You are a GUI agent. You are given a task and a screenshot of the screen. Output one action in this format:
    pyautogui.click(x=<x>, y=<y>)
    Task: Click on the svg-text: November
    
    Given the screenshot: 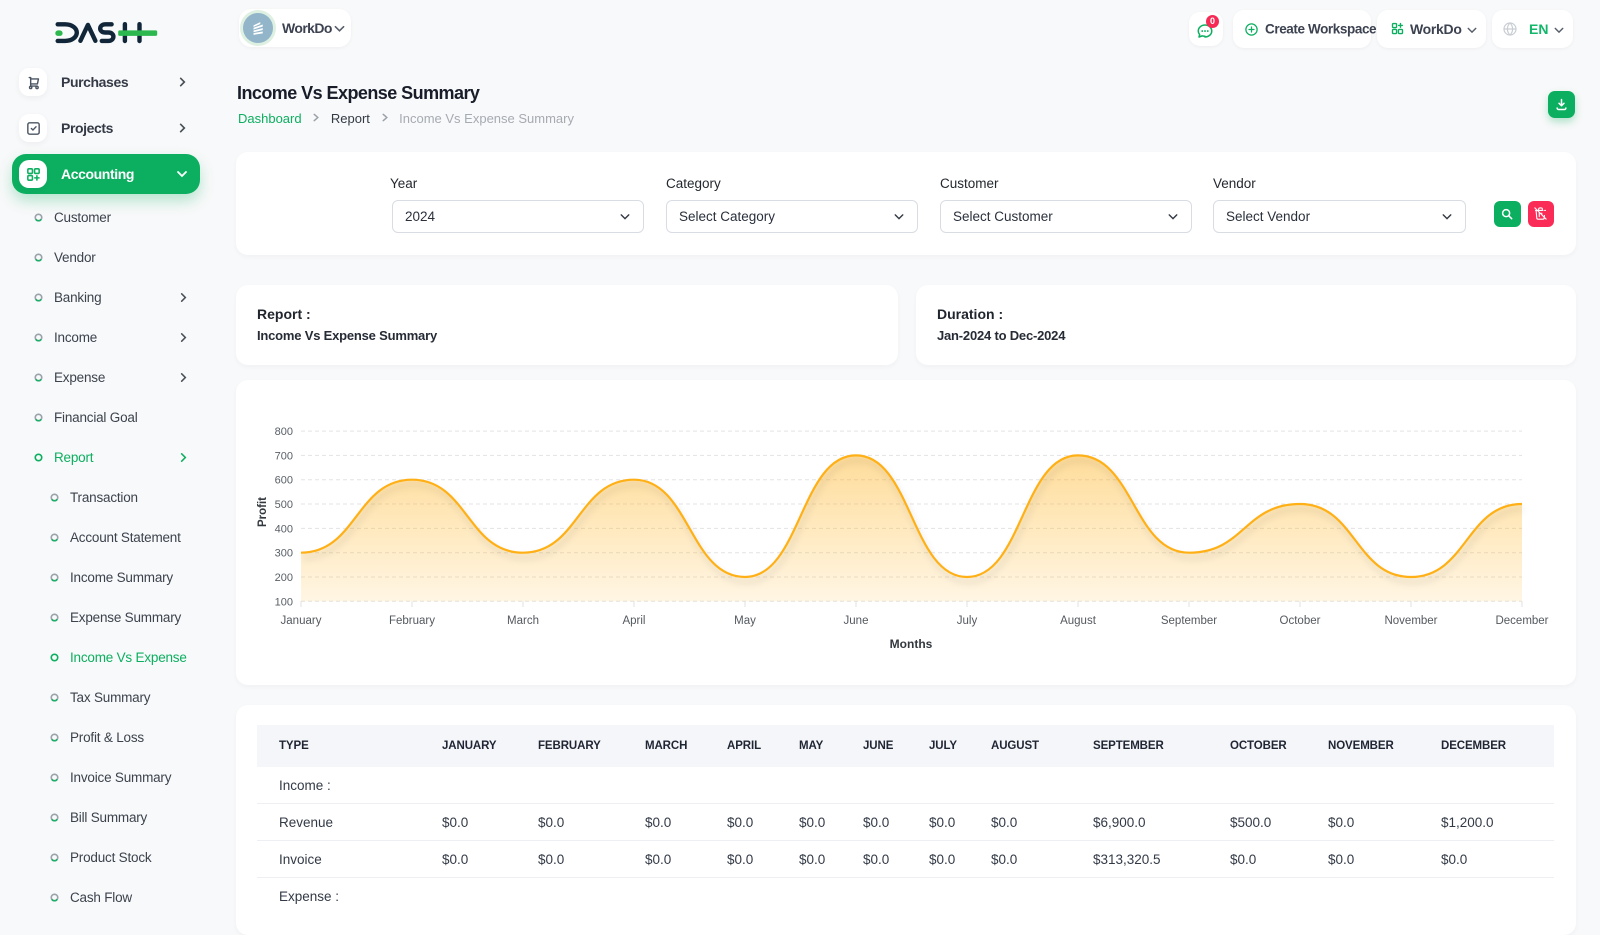 What is the action you would take?
    pyautogui.click(x=1410, y=621)
    